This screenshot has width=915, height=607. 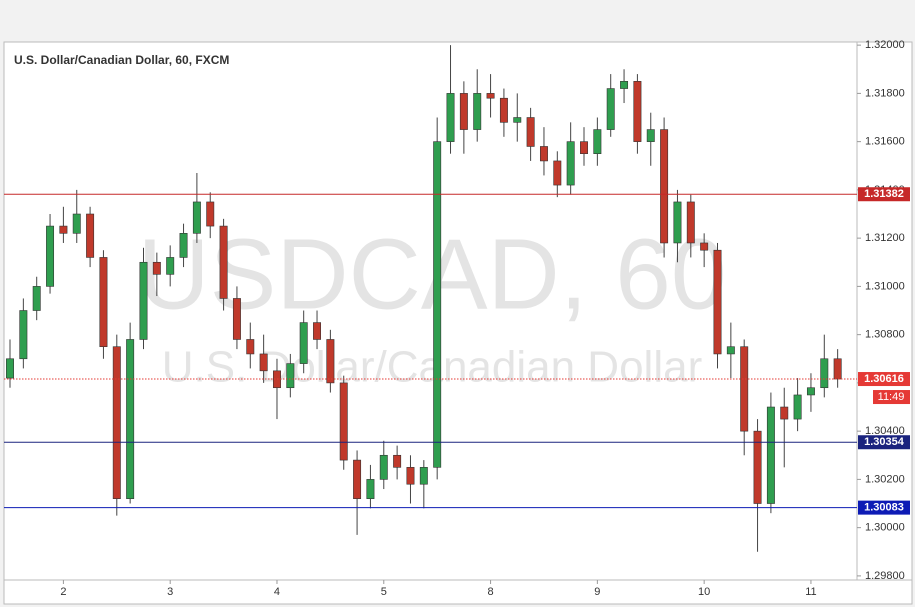 I want to click on x-tick-label: 3, so click(x=170, y=592).